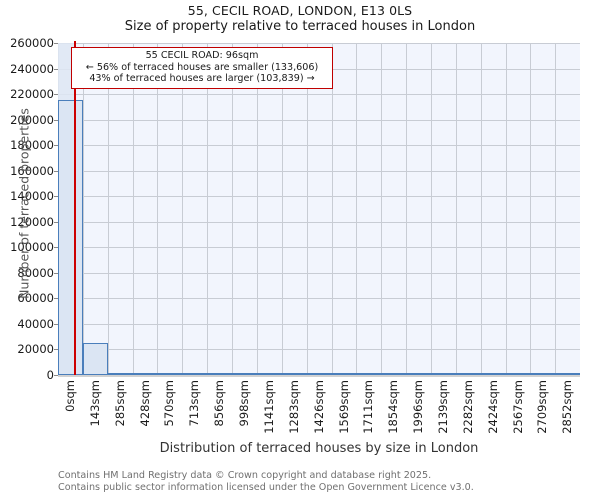  I want to click on x-axis-tick-label: 428sqm, so click(144, 403).